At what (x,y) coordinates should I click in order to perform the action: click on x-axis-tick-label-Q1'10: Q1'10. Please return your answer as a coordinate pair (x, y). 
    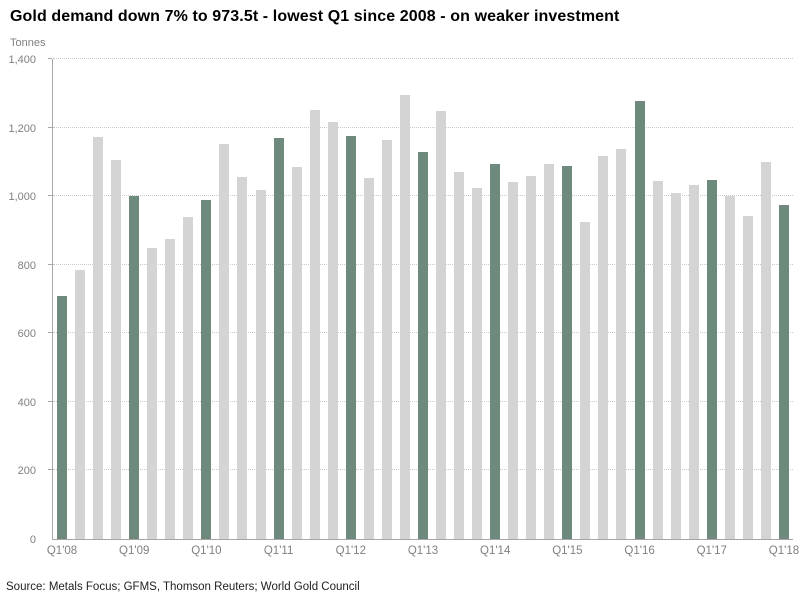
    Looking at the image, I should click on (206, 551).